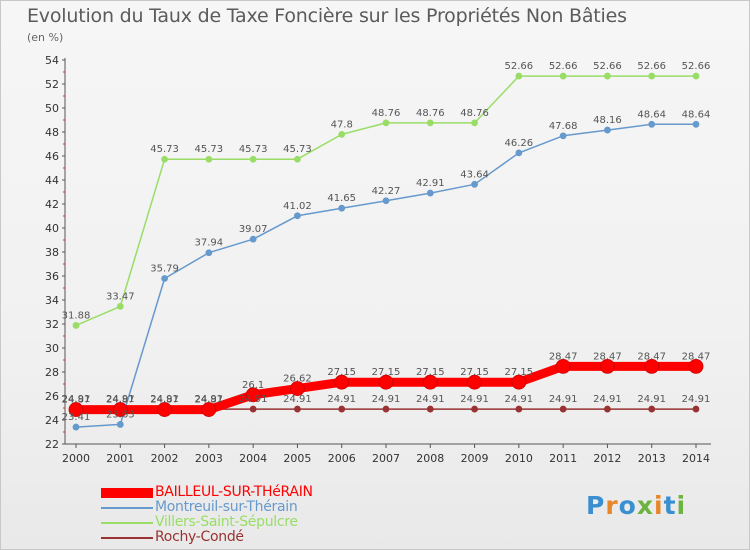 This screenshot has height=550, width=750. What do you see at coordinates (341, 198) in the screenshot?
I see `data-label: 41.65` at bounding box center [341, 198].